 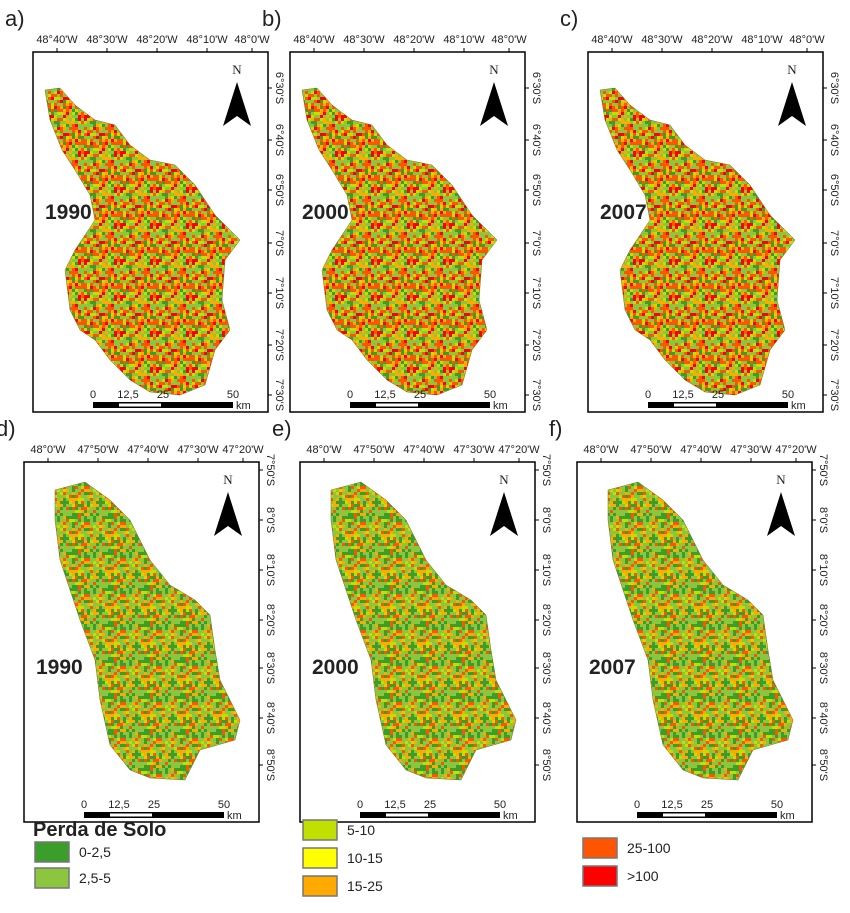 I want to click on panel-label: f), so click(x=555, y=428).